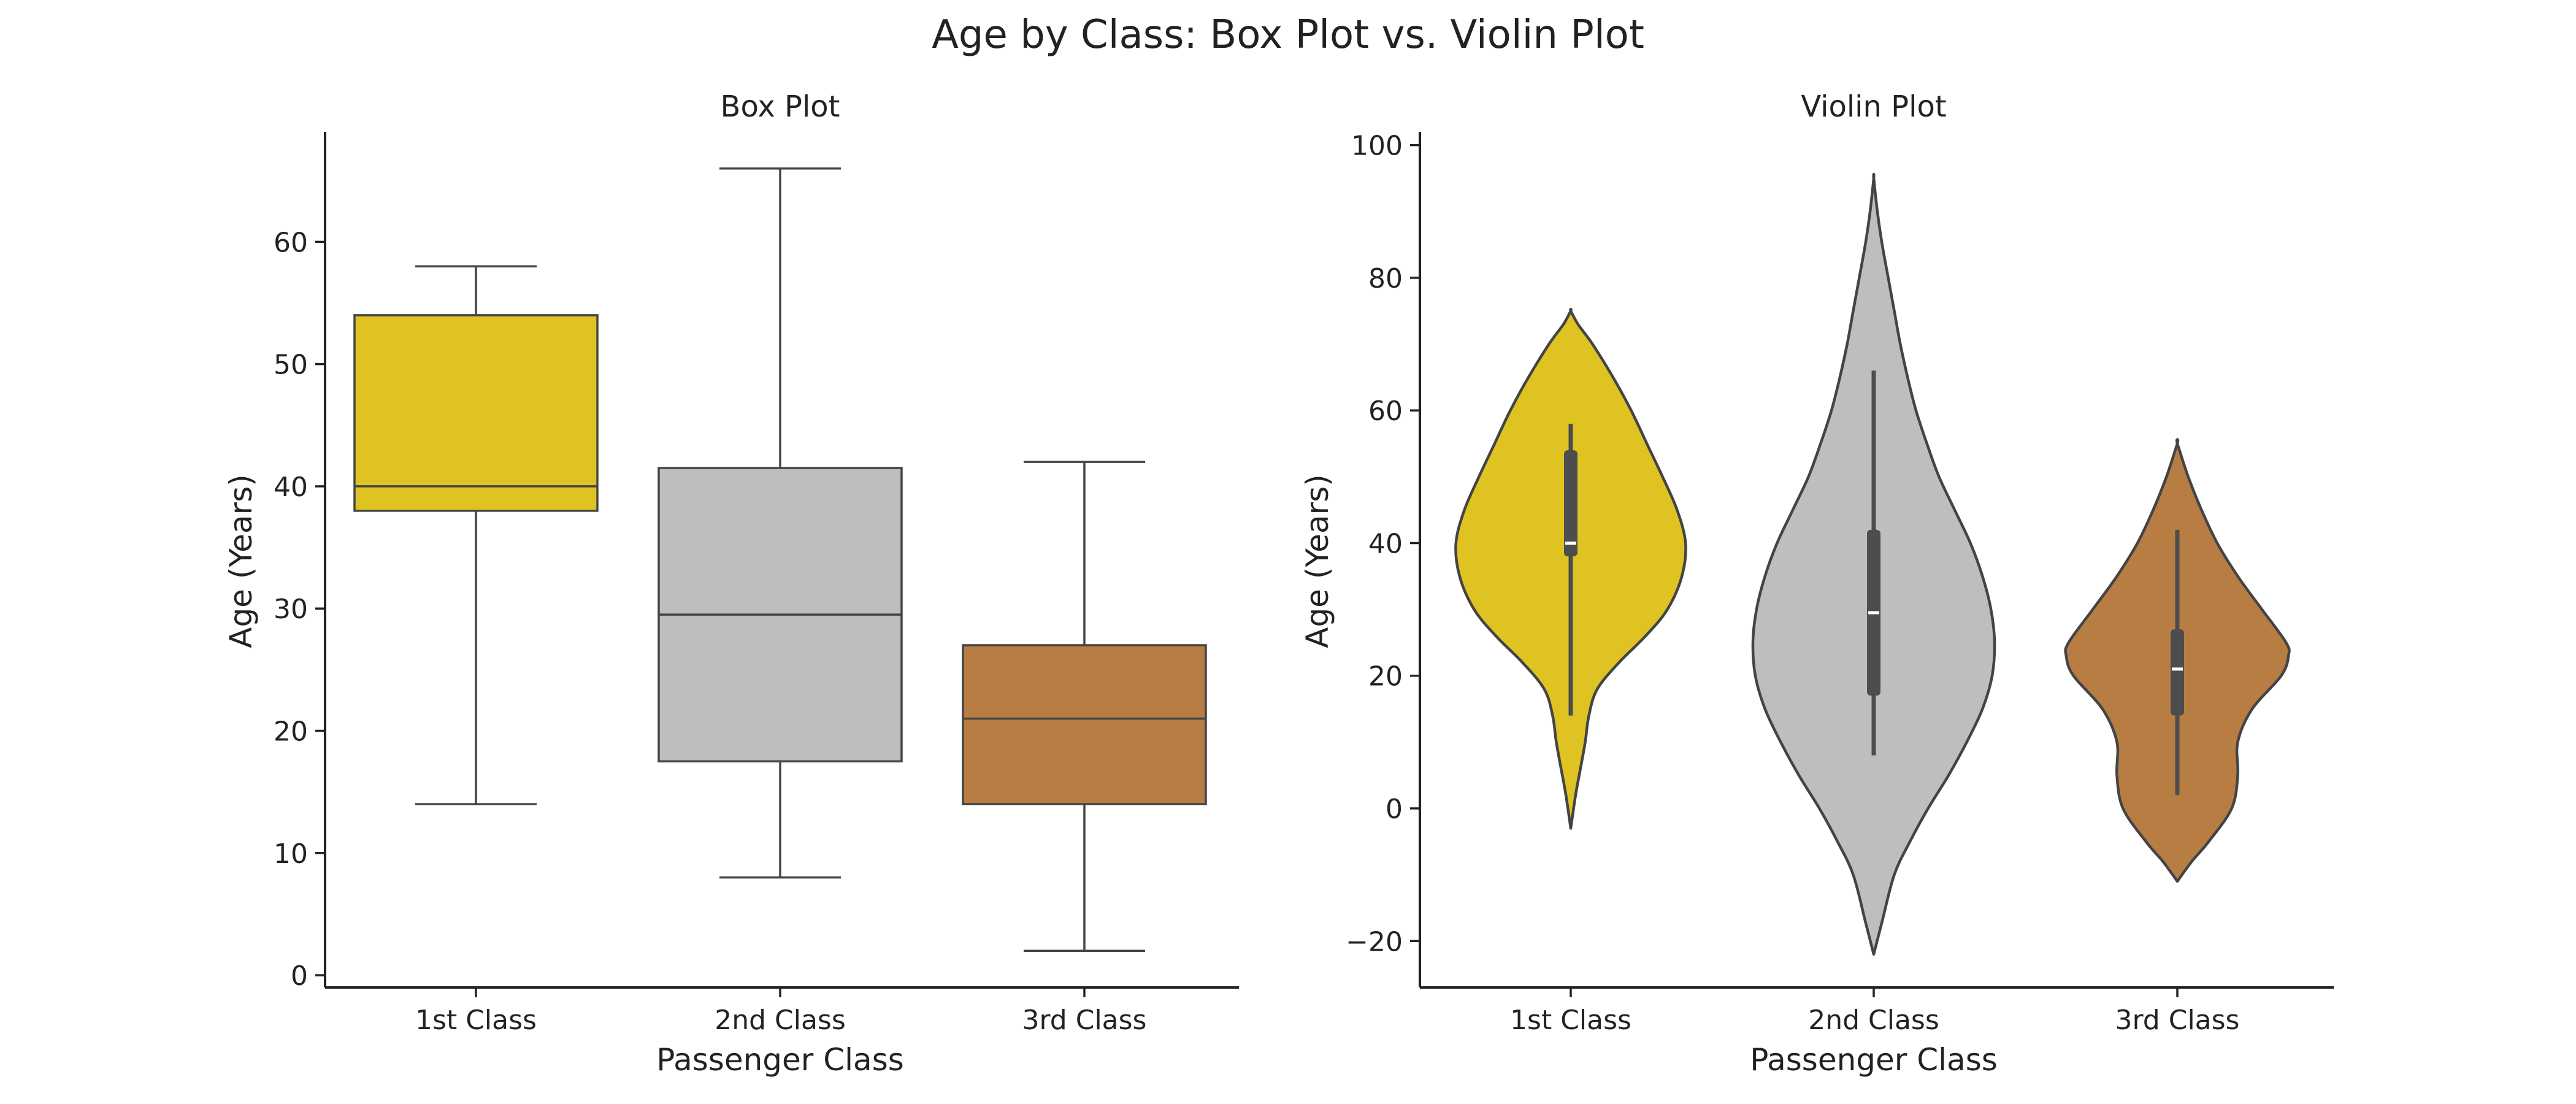  I want to click on box-1st-class-body, so click(476, 413).